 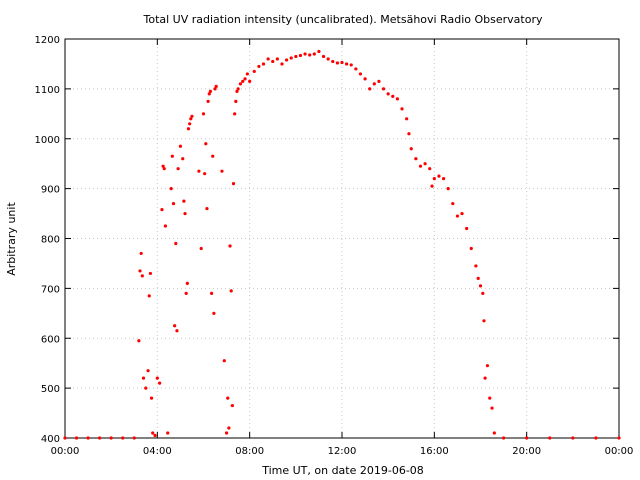 I want to click on y-axis-label: Arbitrary unit, so click(x=11, y=239).